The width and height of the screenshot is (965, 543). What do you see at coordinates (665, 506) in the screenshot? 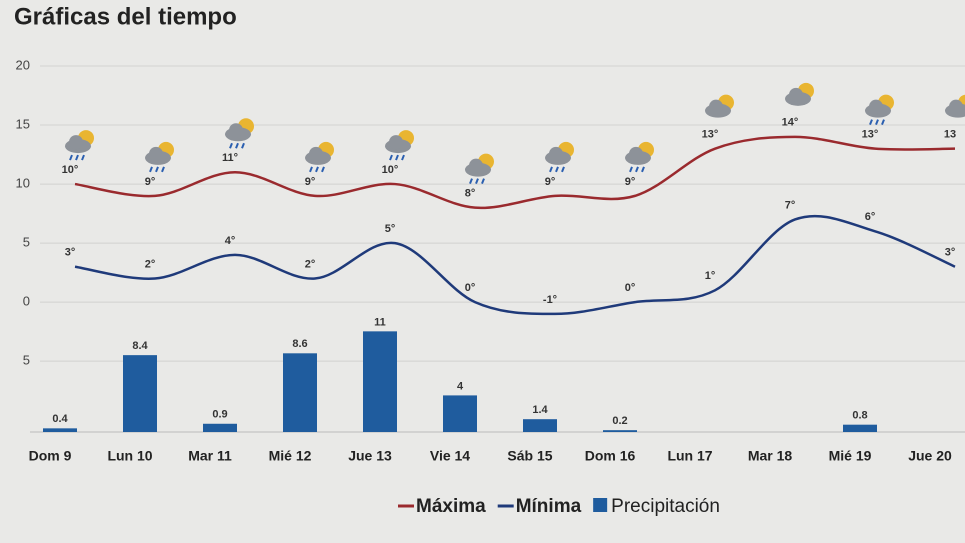
I see `legend-label: Precipitación` at bounding box center [665, 506].